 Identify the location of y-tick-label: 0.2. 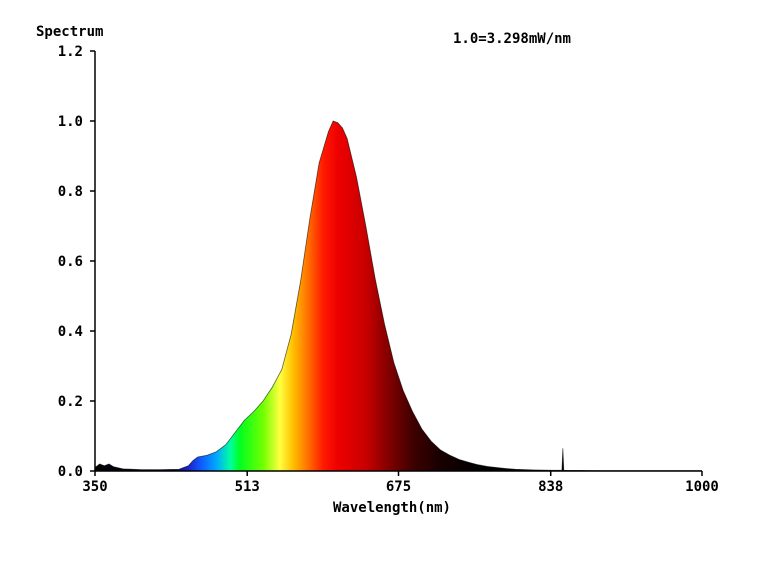
(70, 402).